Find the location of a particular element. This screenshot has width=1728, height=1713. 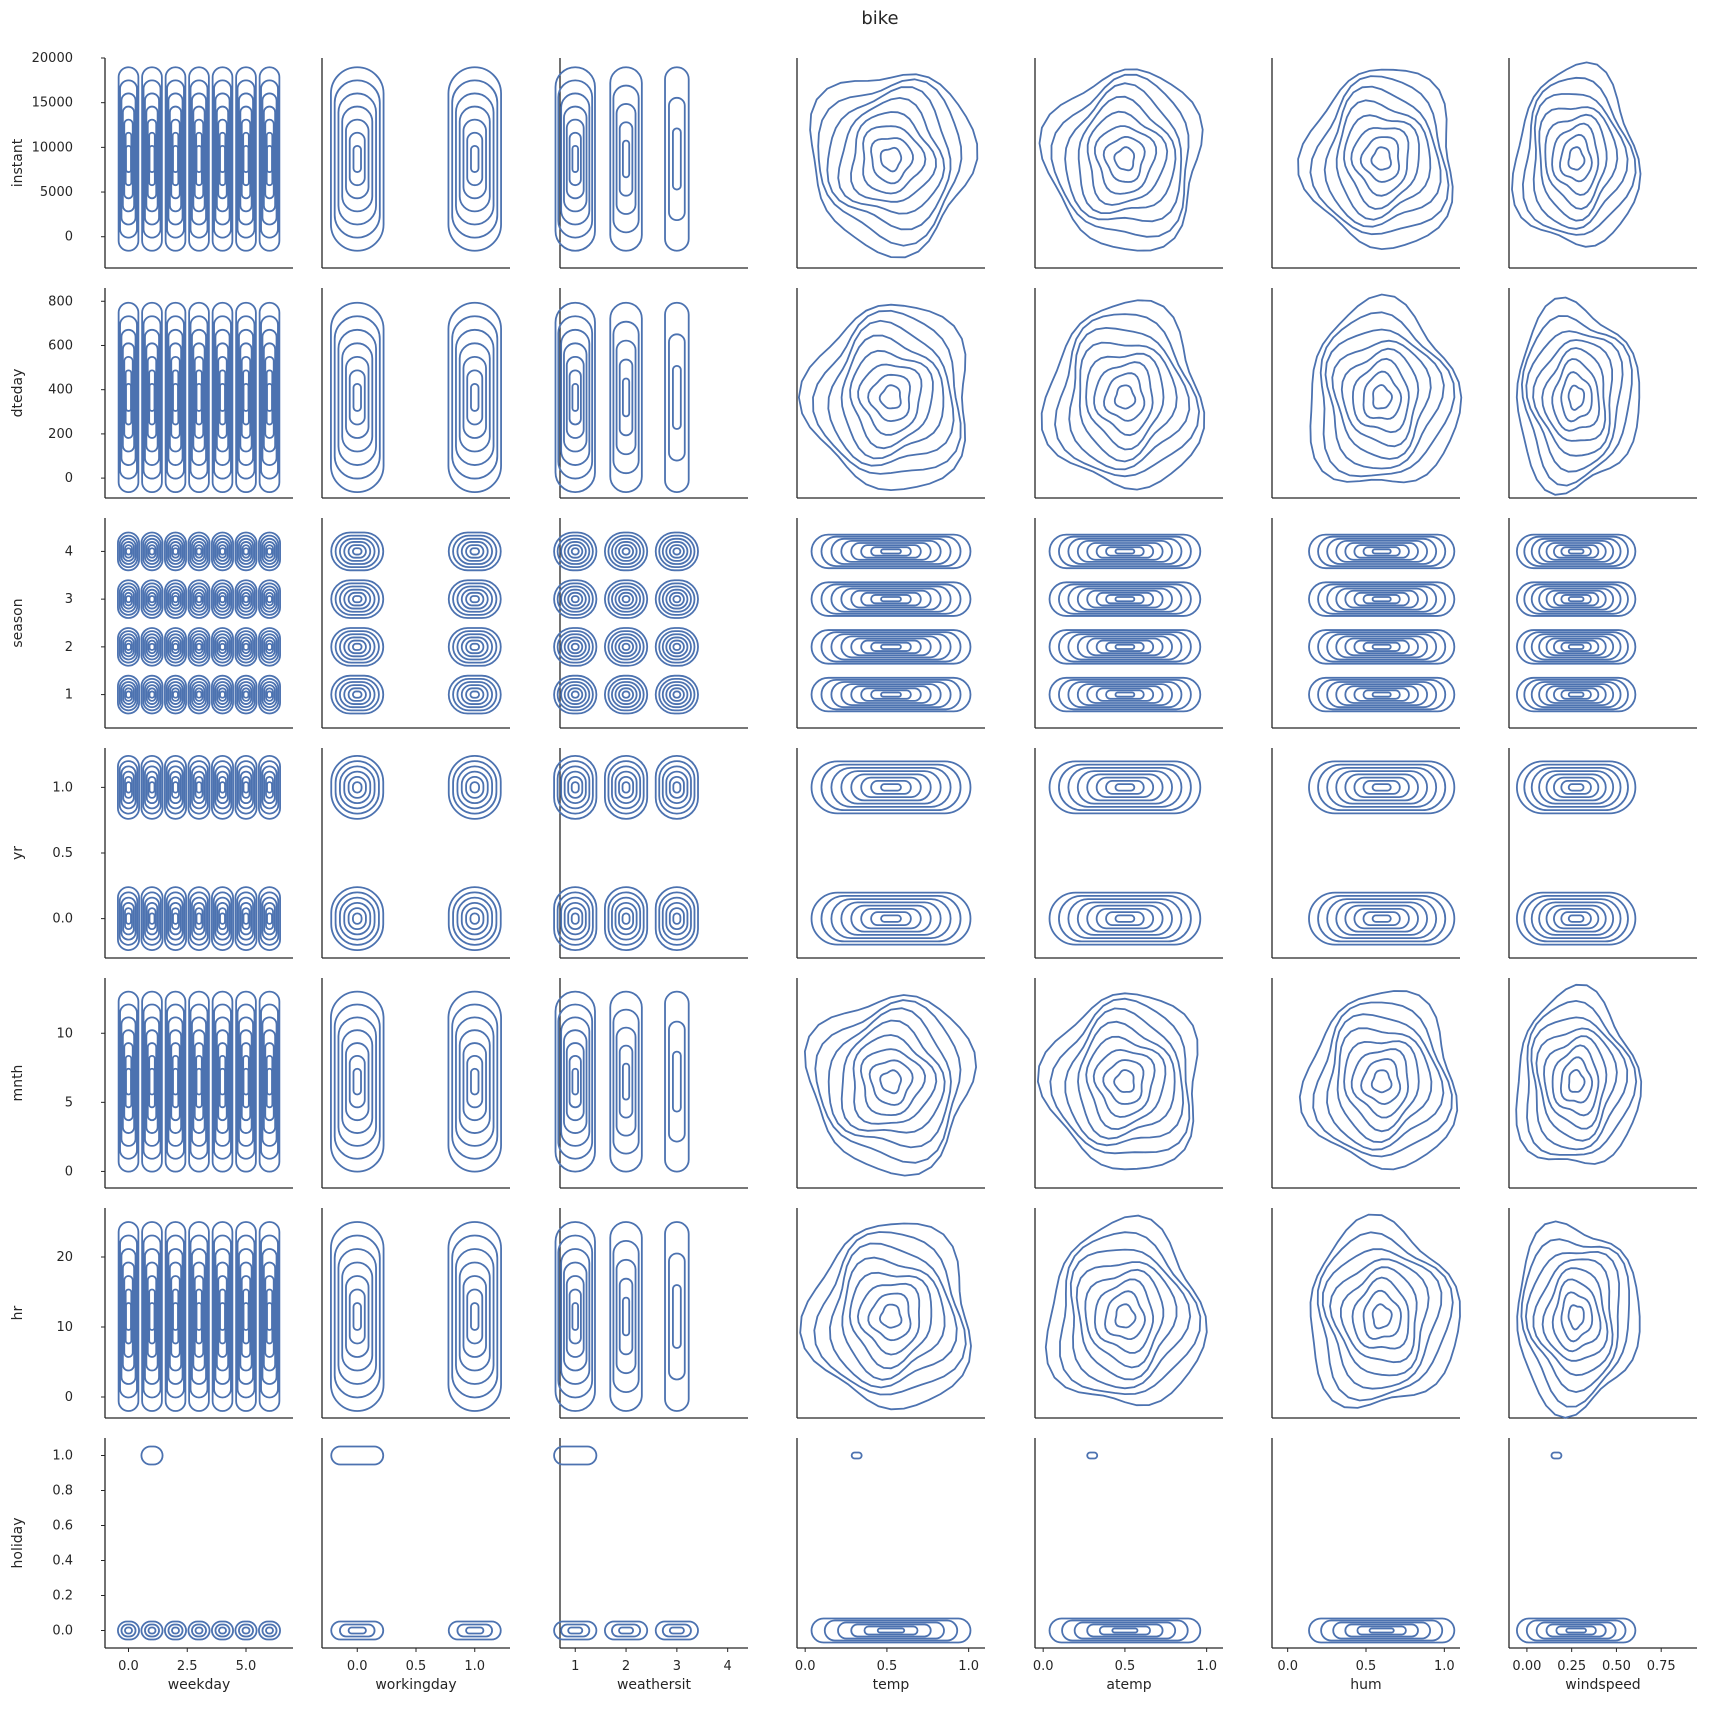

x-tick-label: 1.0 is located at coordinates (1206, 1666).